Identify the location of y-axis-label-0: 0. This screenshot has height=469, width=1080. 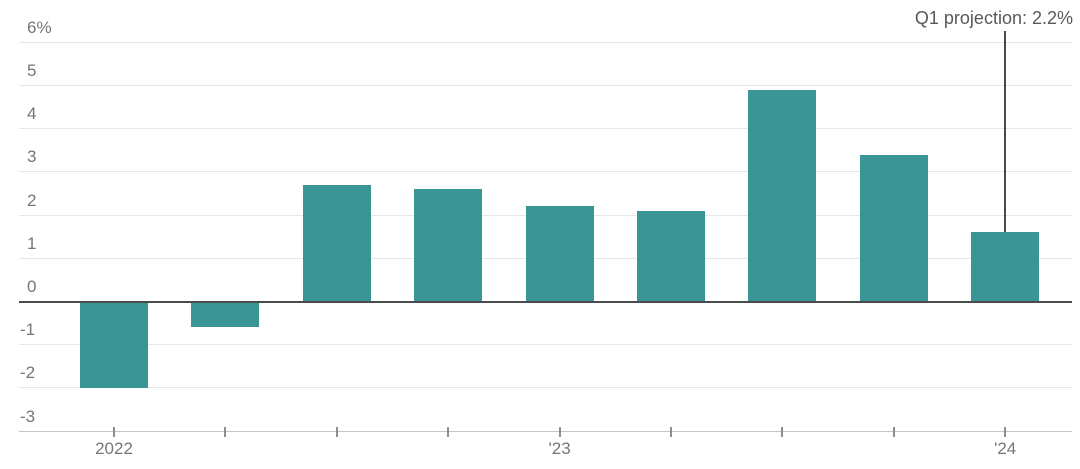
(32, 286).